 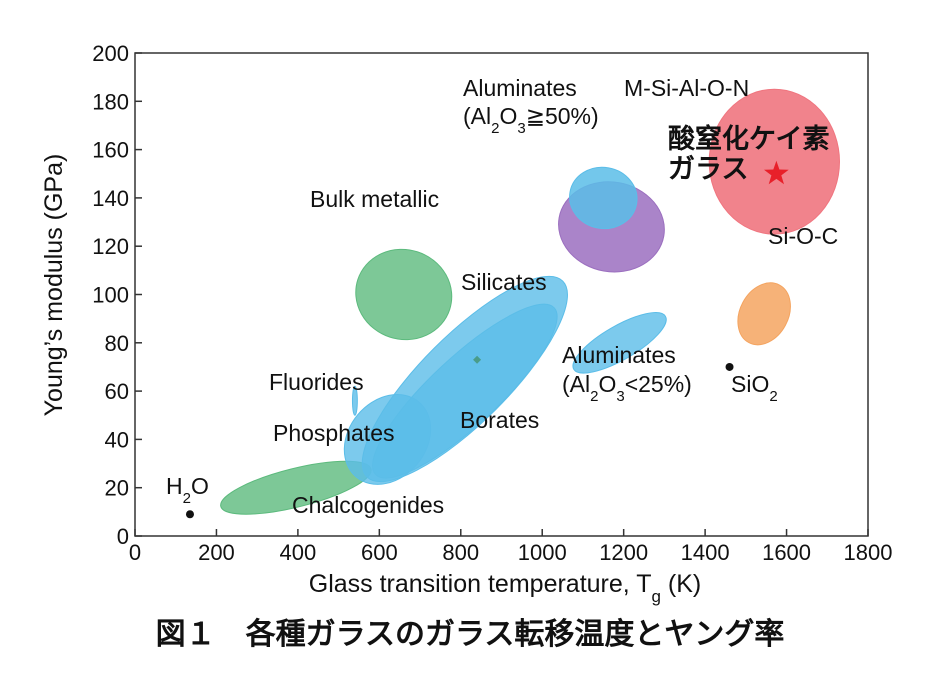 What do you see at coordinates (542, 552) in the screenshot?
I see `x-tick-label: 1000` at bounding box center [542, 552].